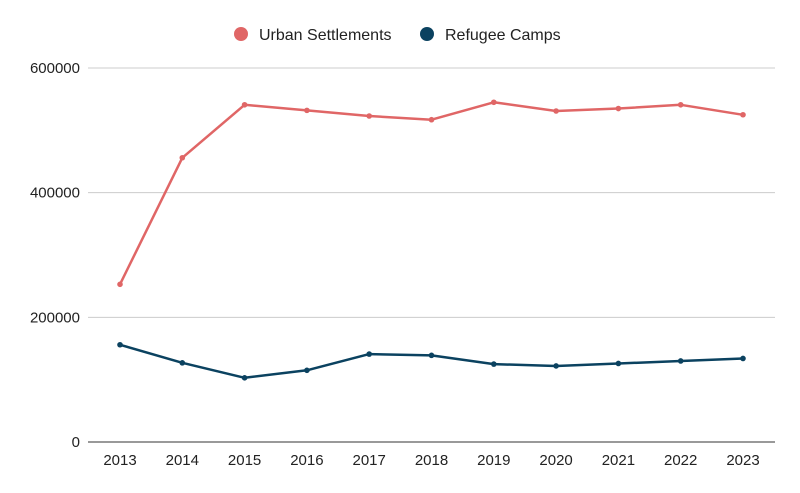  I want to click on x-tick-label: 2020, so click(555, 460).